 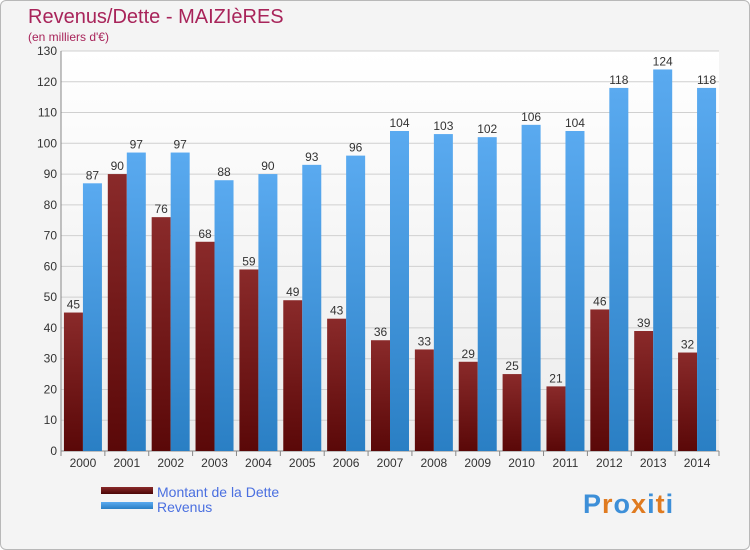 I want to click on brand-logo-letter: o, so click(x=622, y=504).